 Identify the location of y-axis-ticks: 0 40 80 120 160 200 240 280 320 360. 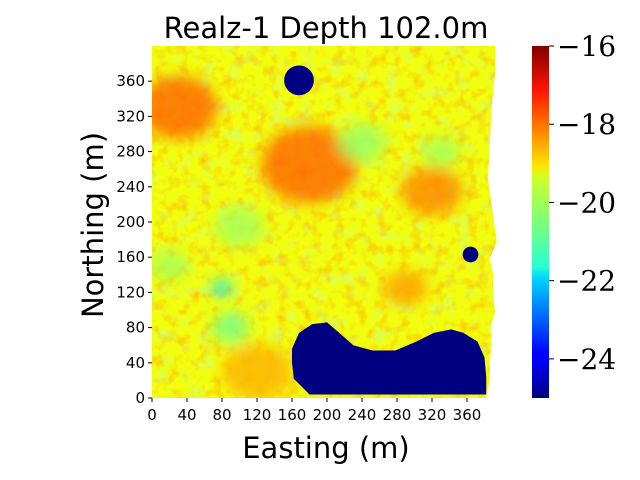
(134, 239).